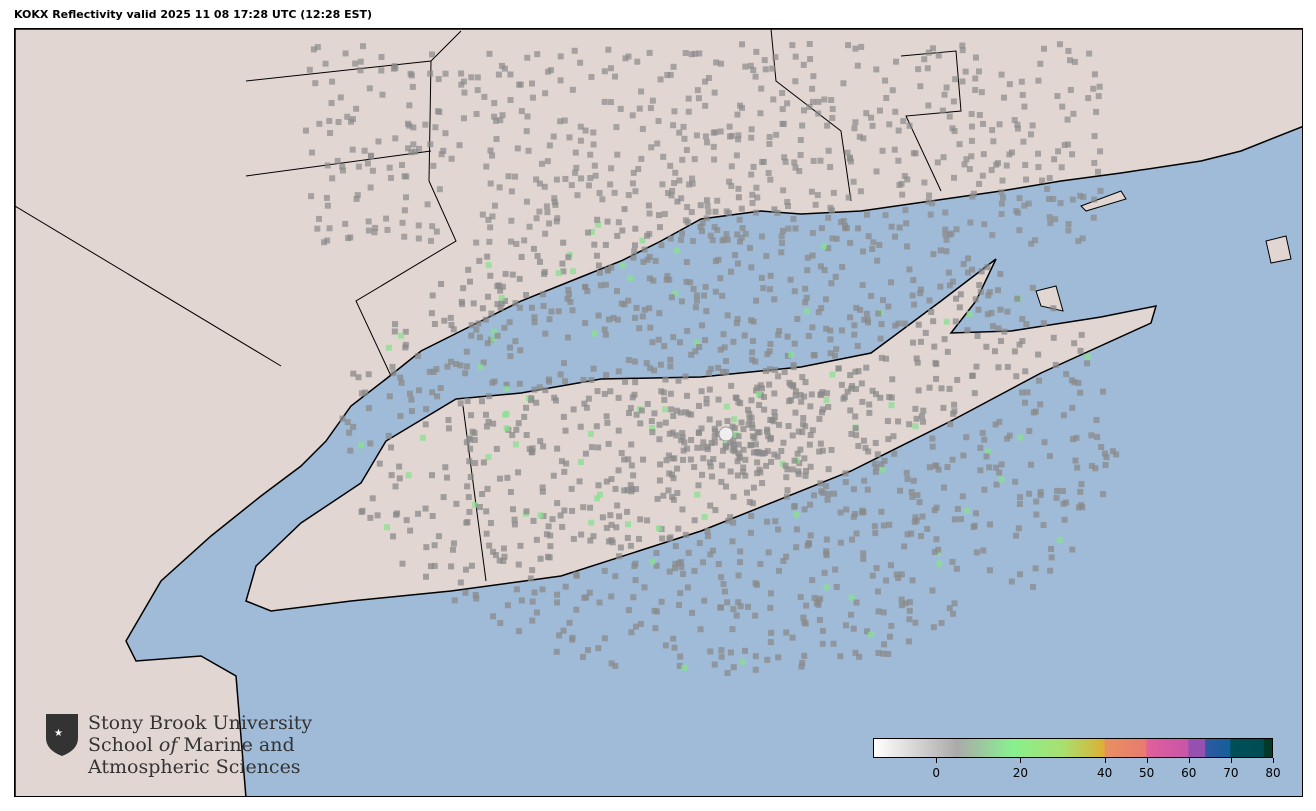 This screenshot has height=811, width=1316. I want to click on colorbar-tick-label: 0, so click(936, 773).